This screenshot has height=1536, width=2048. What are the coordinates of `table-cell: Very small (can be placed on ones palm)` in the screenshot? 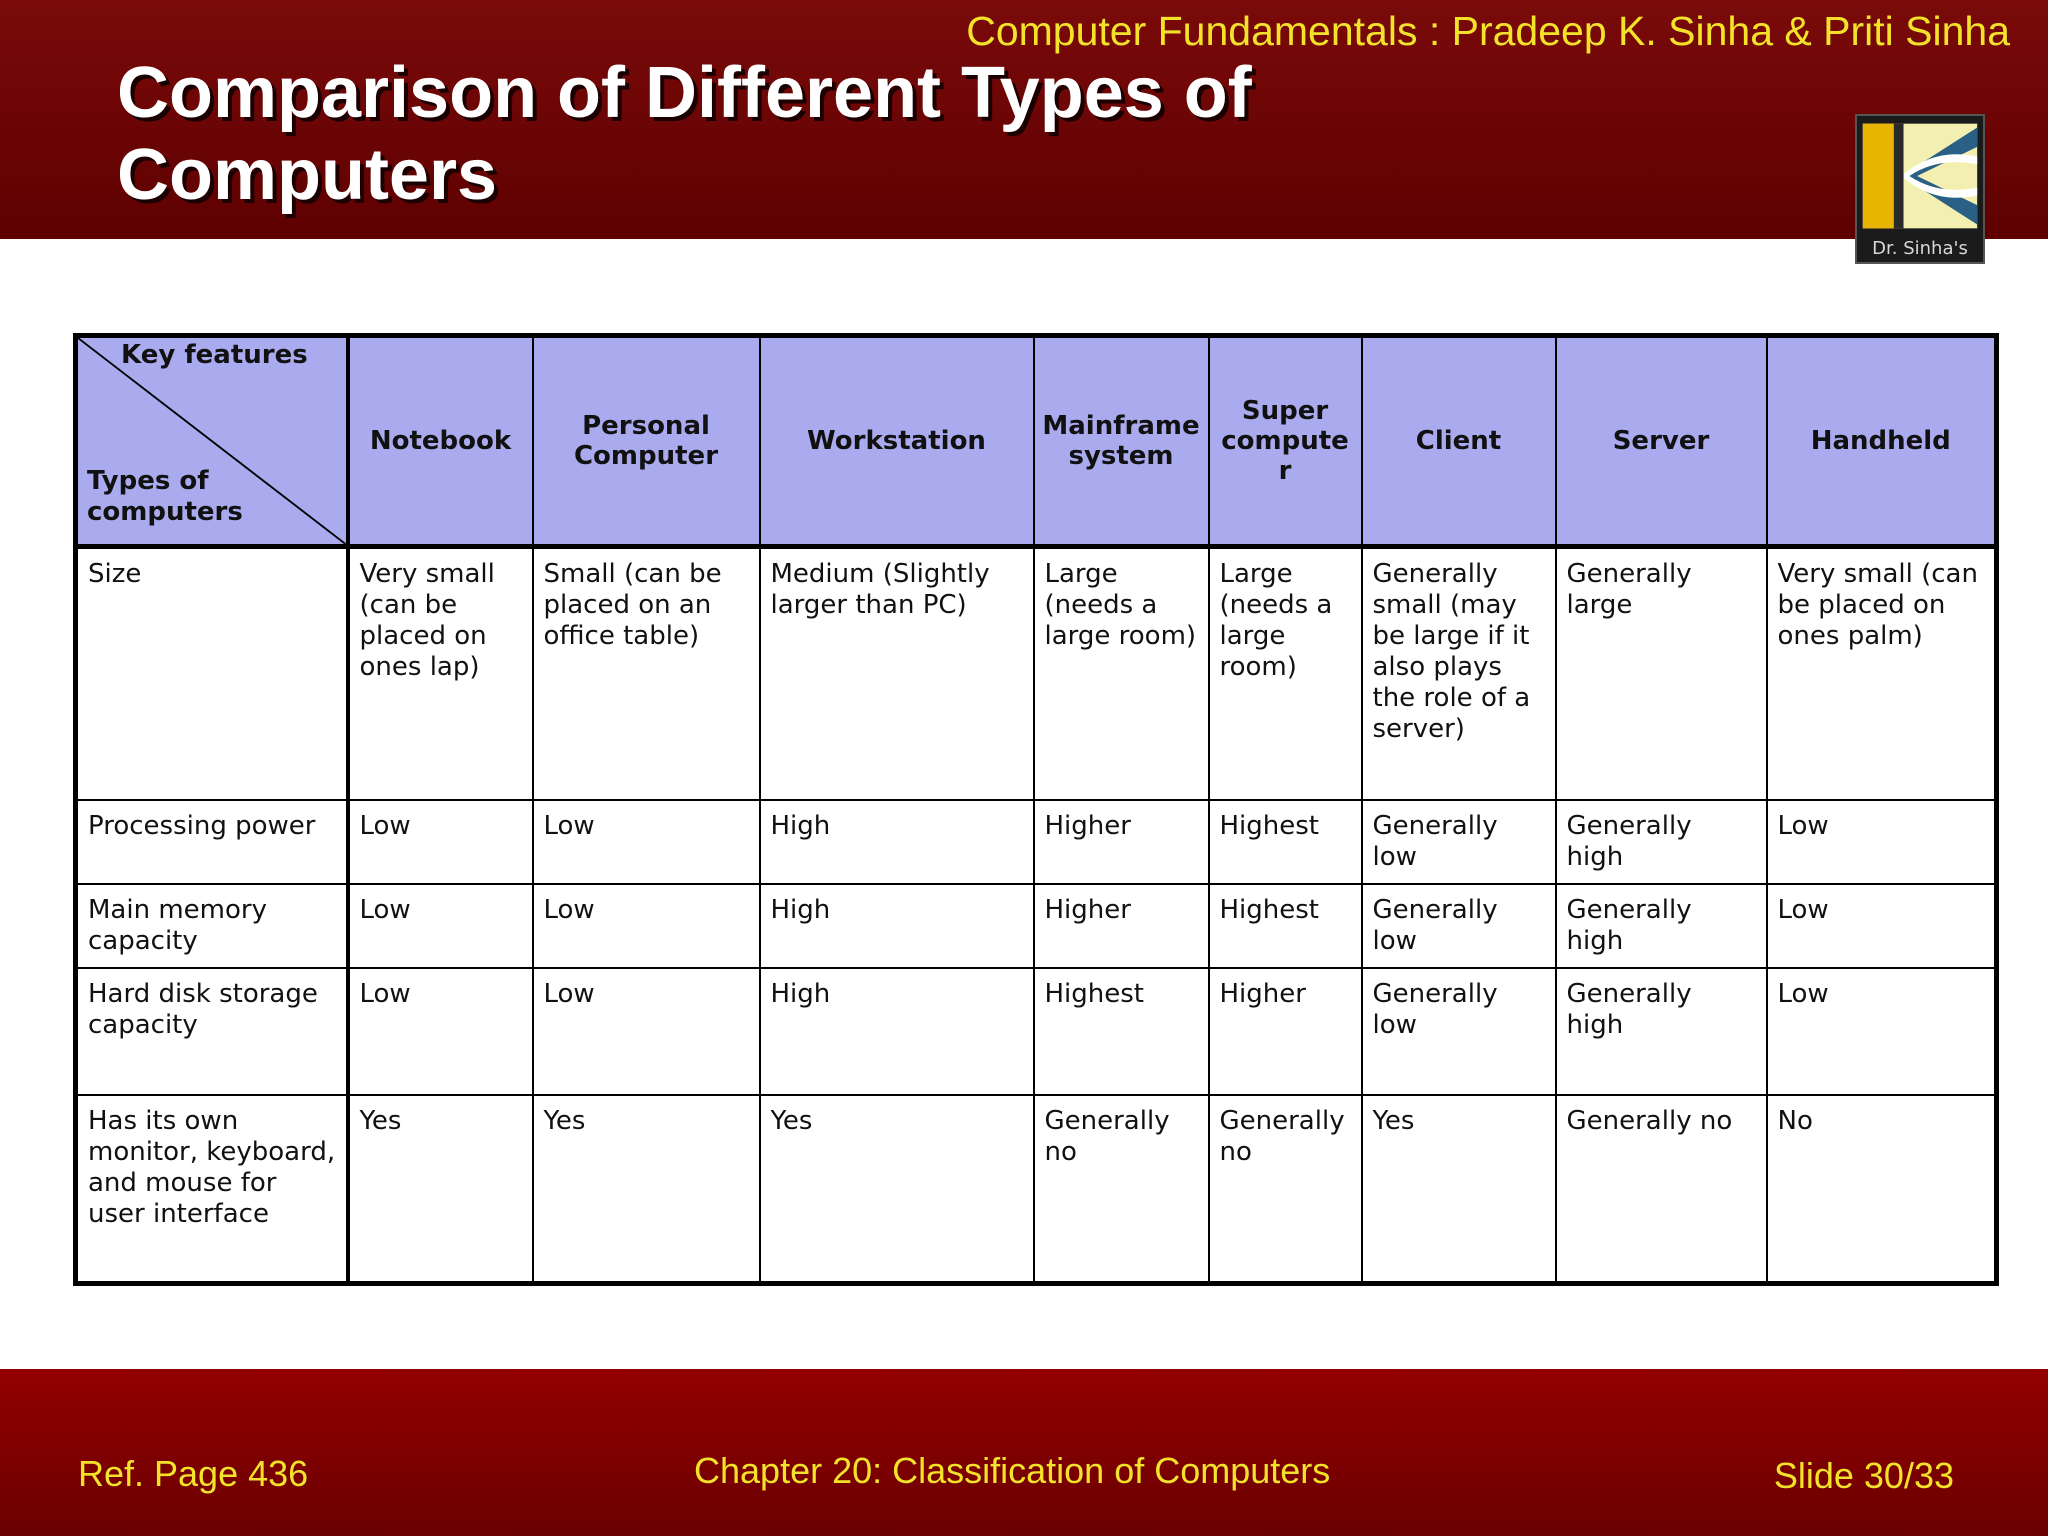 It's located at (1881, 673).